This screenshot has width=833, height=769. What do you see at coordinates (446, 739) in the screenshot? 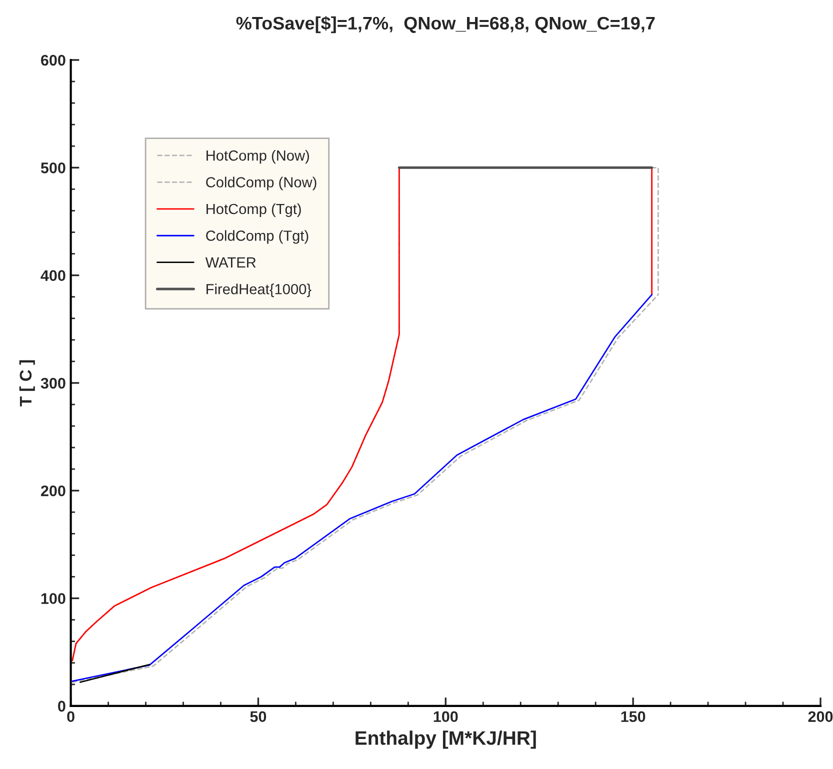
I see `x-axis-title: Enthalpy [M*KJ/HR]` at bounding box center [446, 739].